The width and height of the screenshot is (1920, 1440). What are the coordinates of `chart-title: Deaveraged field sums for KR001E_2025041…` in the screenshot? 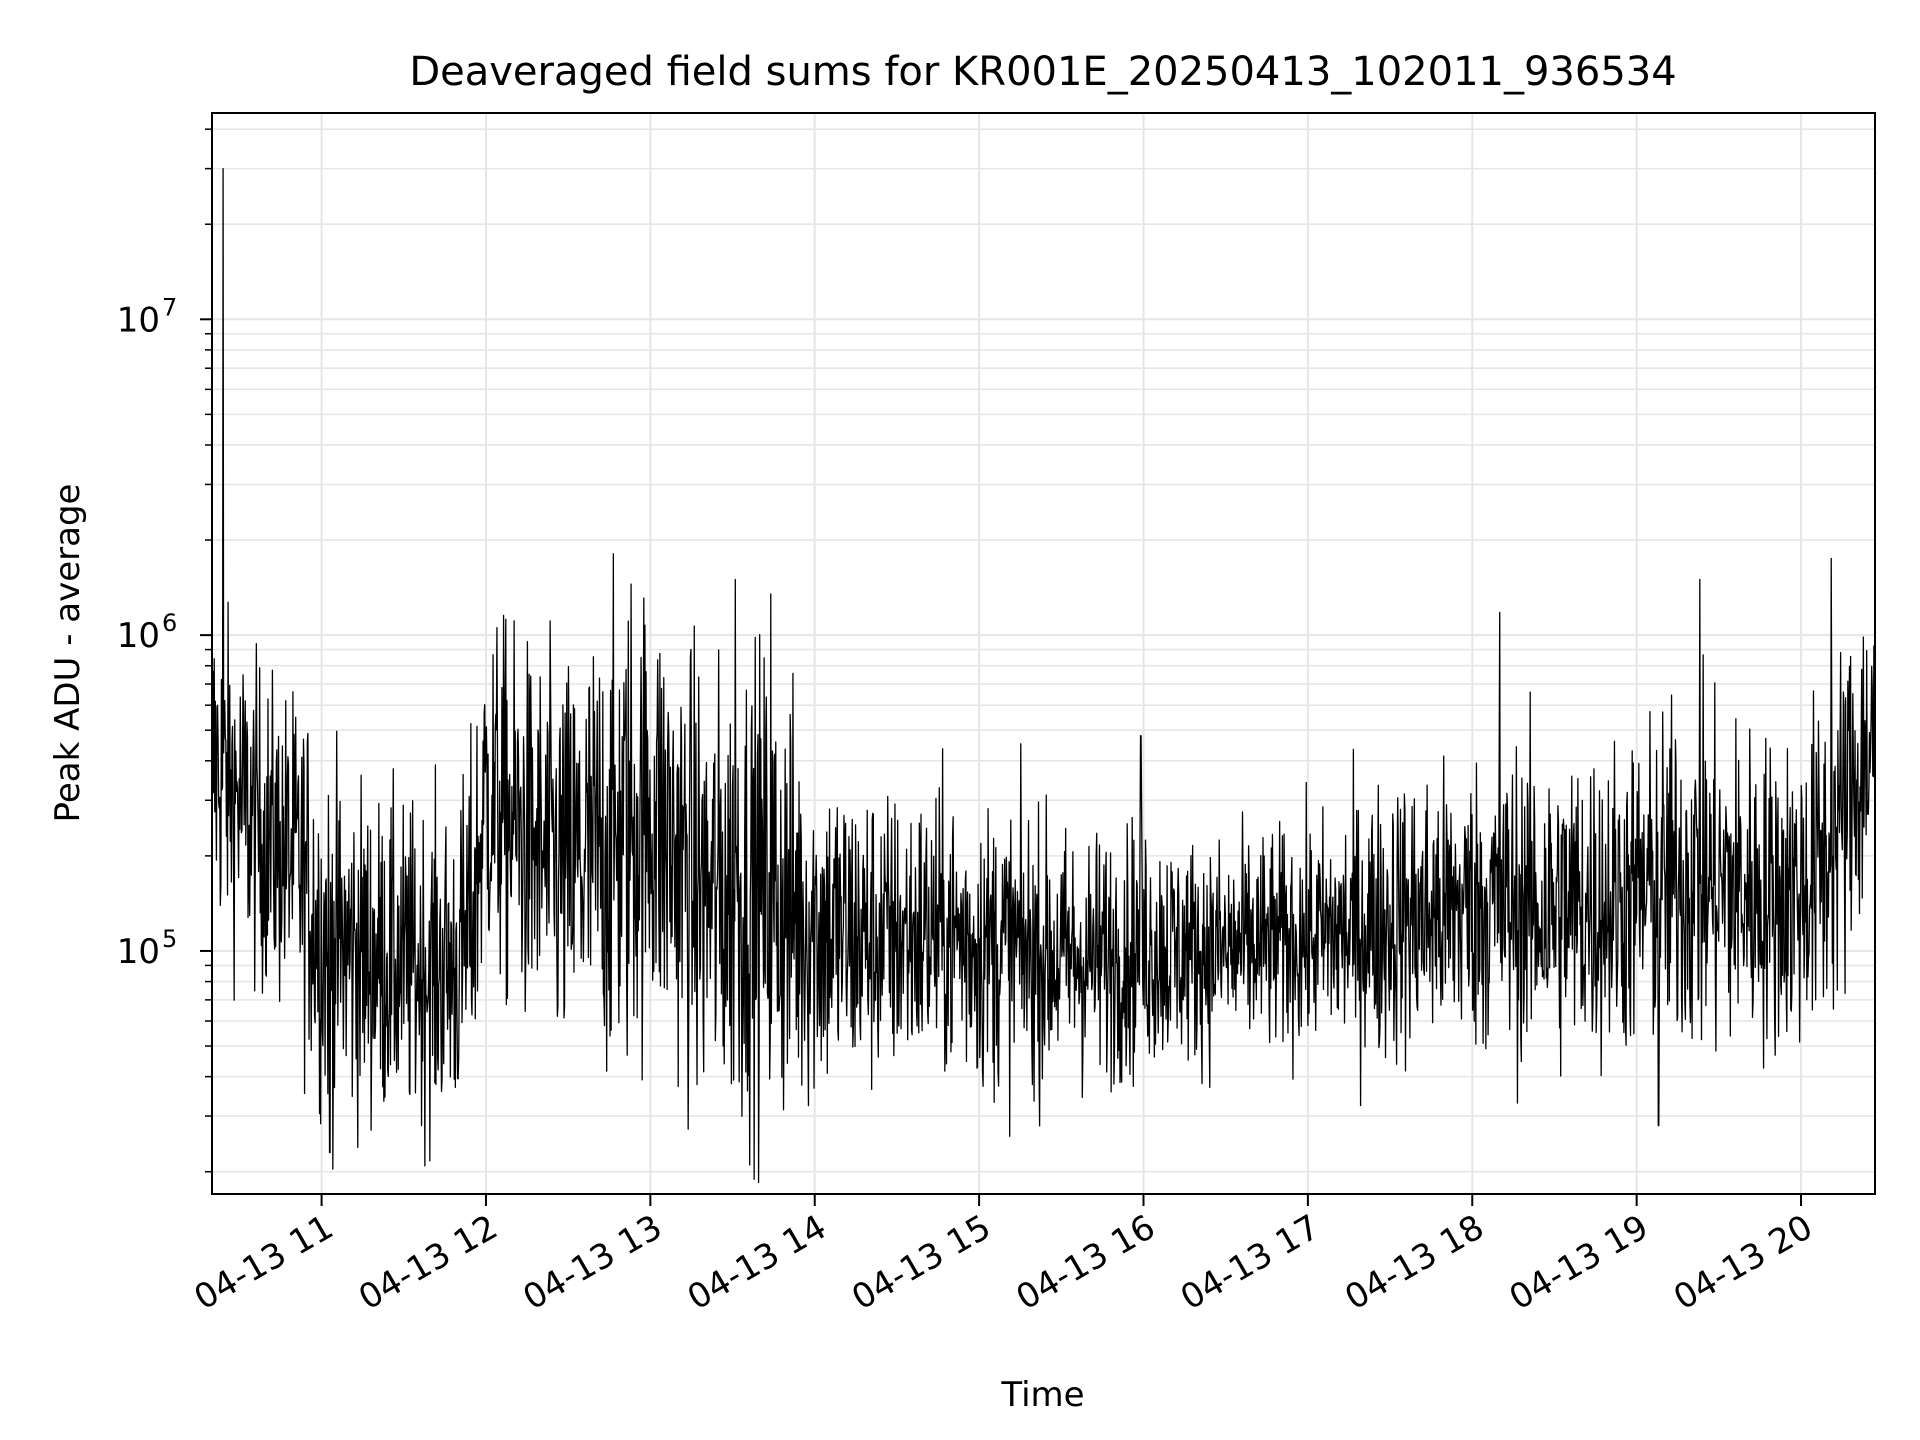 It's located at (1042, 72).